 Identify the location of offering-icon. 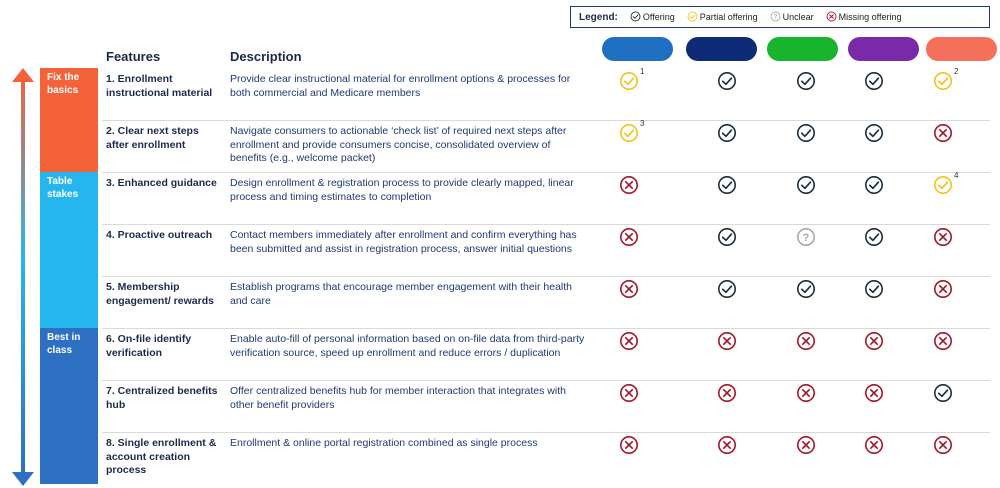
(636, 17).